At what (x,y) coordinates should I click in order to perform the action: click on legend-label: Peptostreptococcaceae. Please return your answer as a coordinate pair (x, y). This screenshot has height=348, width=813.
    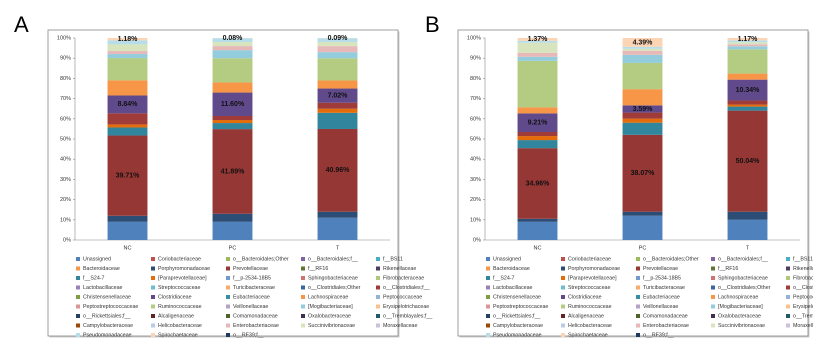
    Looking at the image, I should click on (110, 307).